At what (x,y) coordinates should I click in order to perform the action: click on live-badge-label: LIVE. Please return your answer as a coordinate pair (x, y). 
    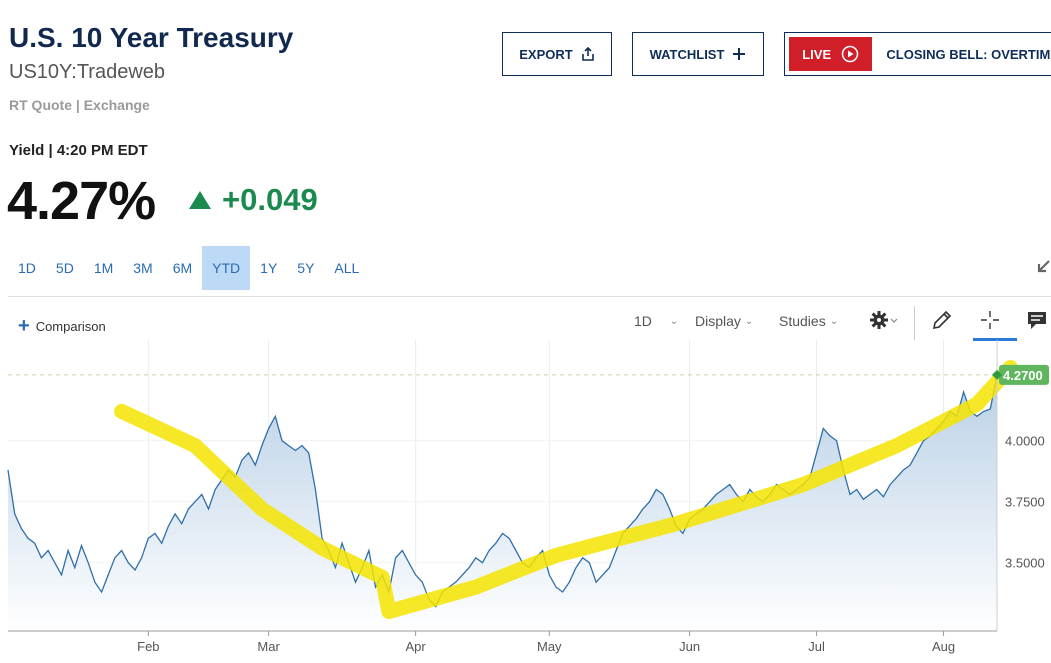
    Looking at the image, I should click on (817, 54).